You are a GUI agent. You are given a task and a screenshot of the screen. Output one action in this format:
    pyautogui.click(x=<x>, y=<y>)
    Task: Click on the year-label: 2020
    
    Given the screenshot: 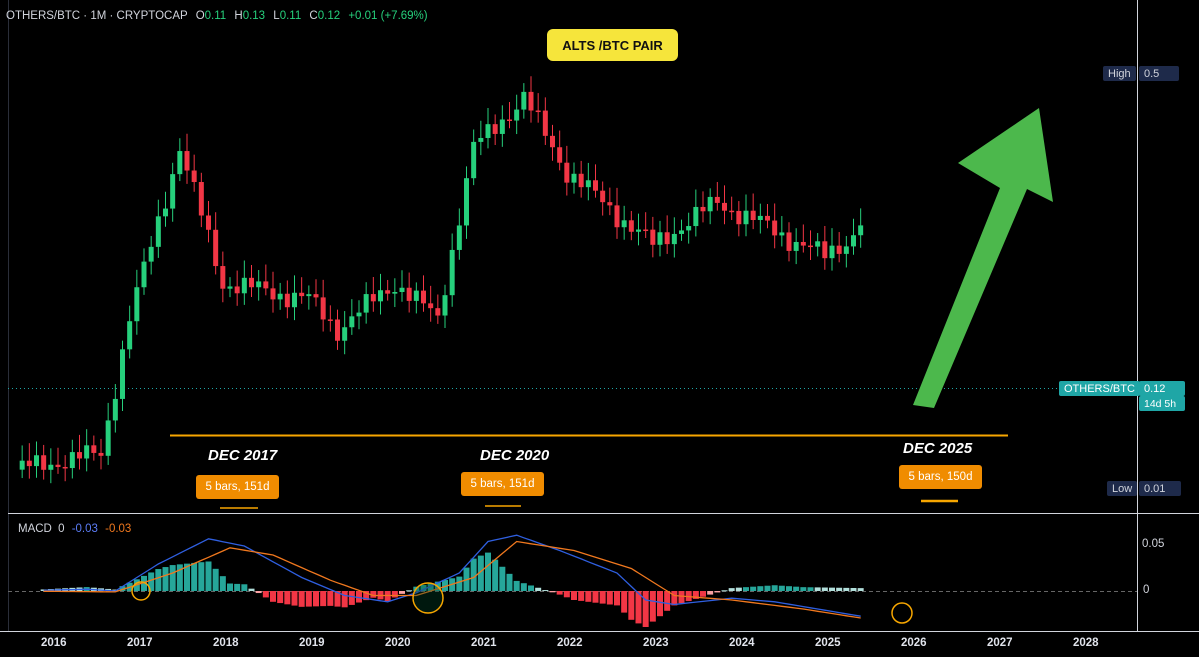 What is the action you would take?
    pyautogui.click(x=398, y=643)
    